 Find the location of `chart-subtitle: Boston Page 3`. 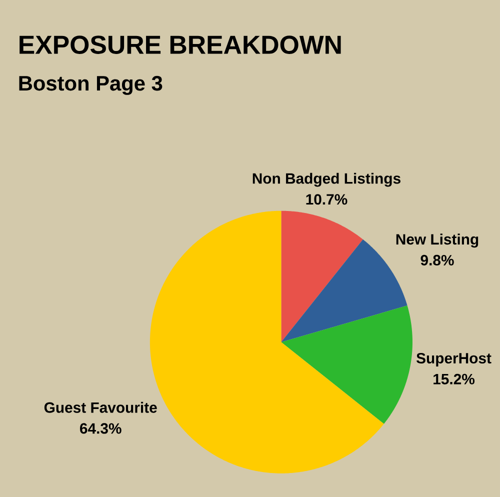

chart-subtitle: Boston Page 3 is located at coordinates (90, 85).